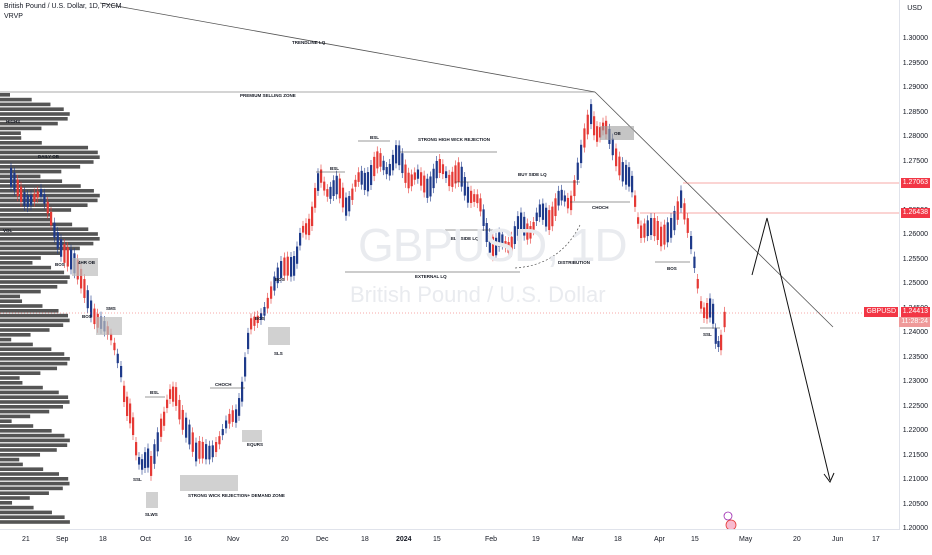  What do you see at coordinates (532, 174) in the screenshot?
I see `buy-side-label: BUY SIDE LQ` at bounding box center [532, 174].